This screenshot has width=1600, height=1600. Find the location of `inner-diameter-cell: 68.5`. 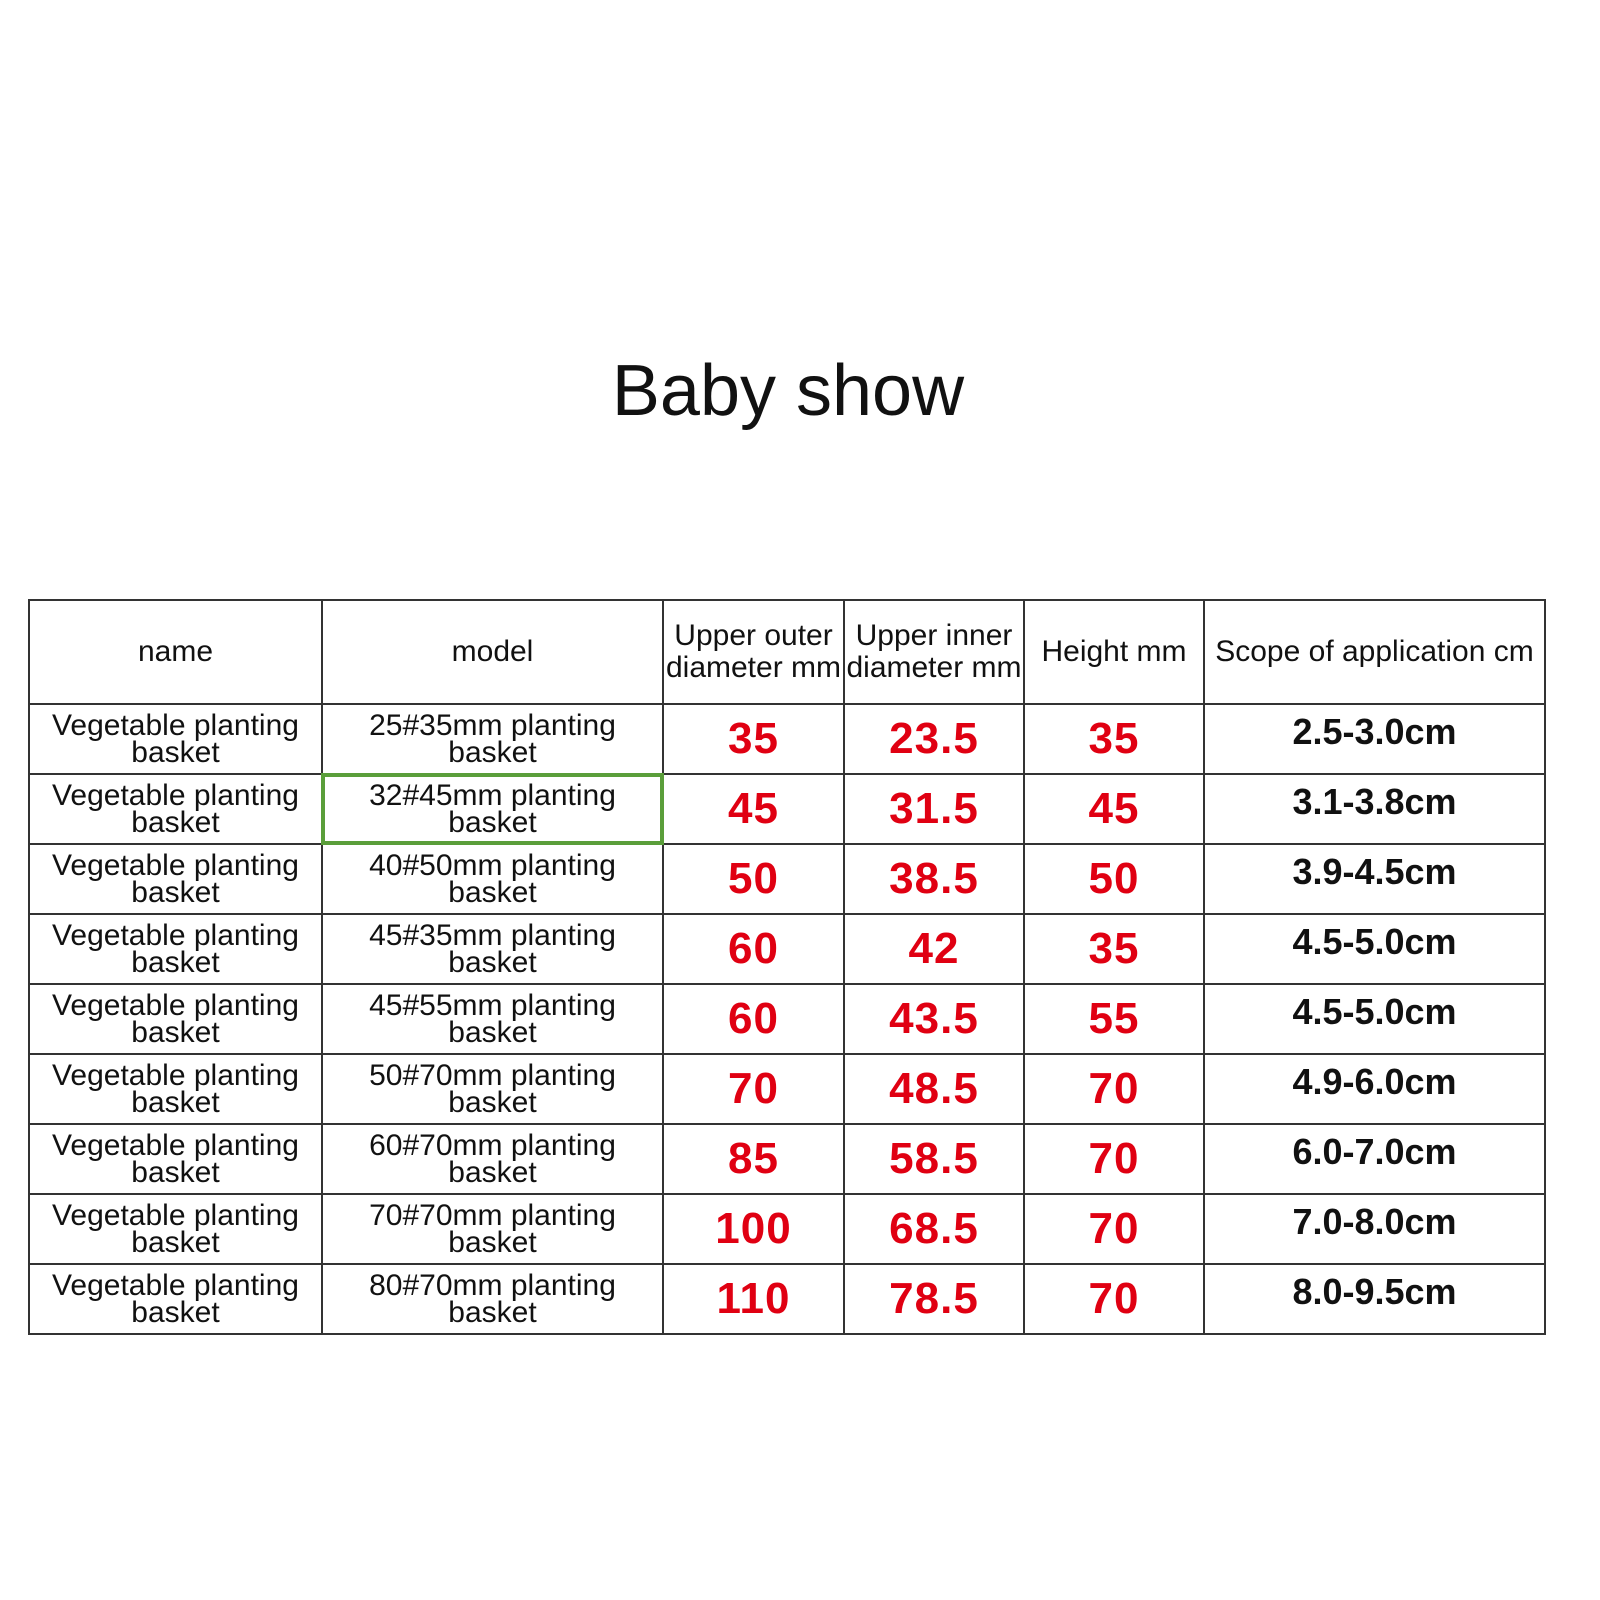

inner-diameter-cell: 68.5 is located at coordinates (934, 1229).